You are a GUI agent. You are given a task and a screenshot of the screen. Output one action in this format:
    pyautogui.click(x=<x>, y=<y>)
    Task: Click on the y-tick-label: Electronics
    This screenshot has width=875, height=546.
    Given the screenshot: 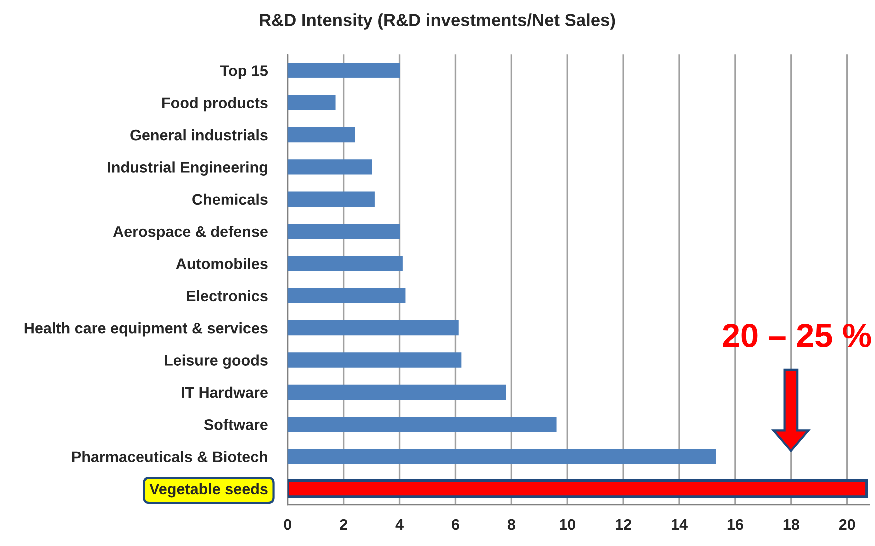 What is the action you would take?
    pyautogui.click(x=227, y=296)
    